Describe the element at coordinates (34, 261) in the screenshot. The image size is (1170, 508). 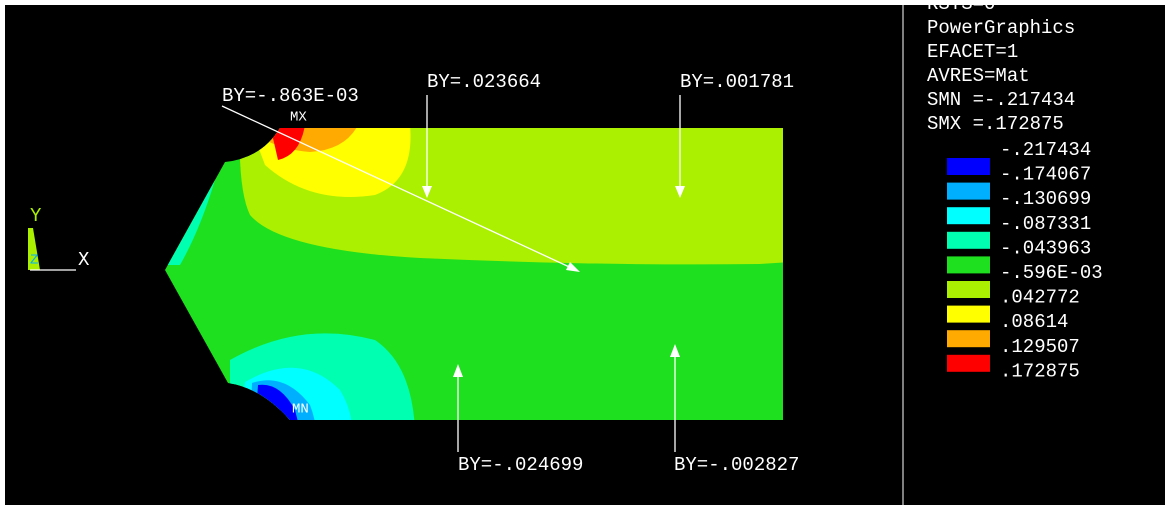
I see `triad-z-label: Z` at that location.